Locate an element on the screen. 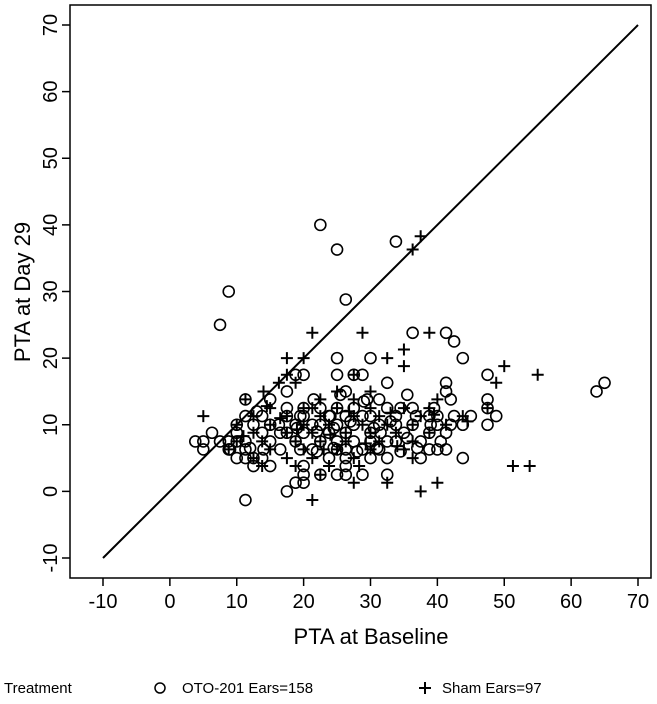  legend-entry-sham: Sham Ears=97 is located at coordinates (492, 688).